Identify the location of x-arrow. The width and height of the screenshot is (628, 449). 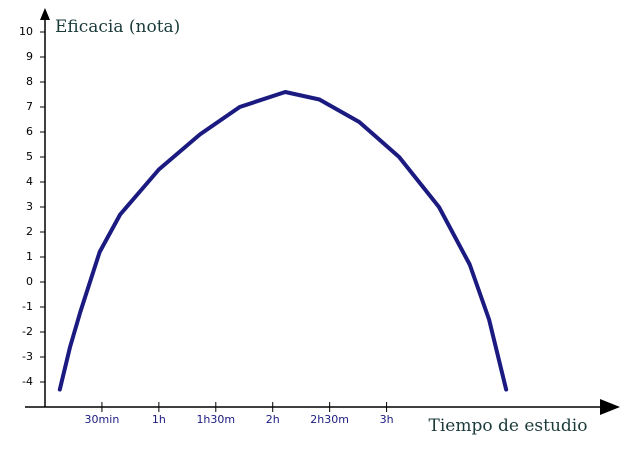
(610, 407).